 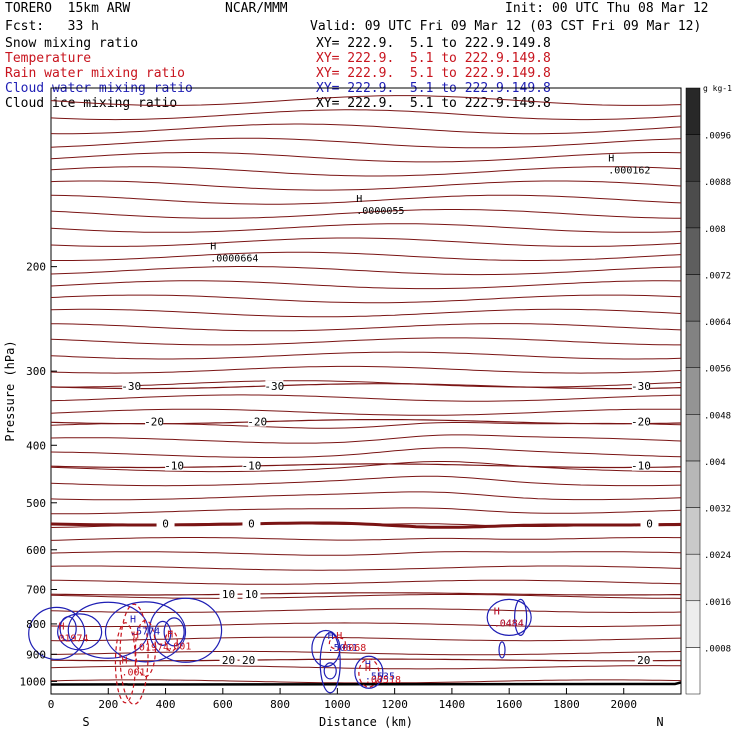 I want to click on colorbar-level-label: .0016, so click(x=717, y=603).